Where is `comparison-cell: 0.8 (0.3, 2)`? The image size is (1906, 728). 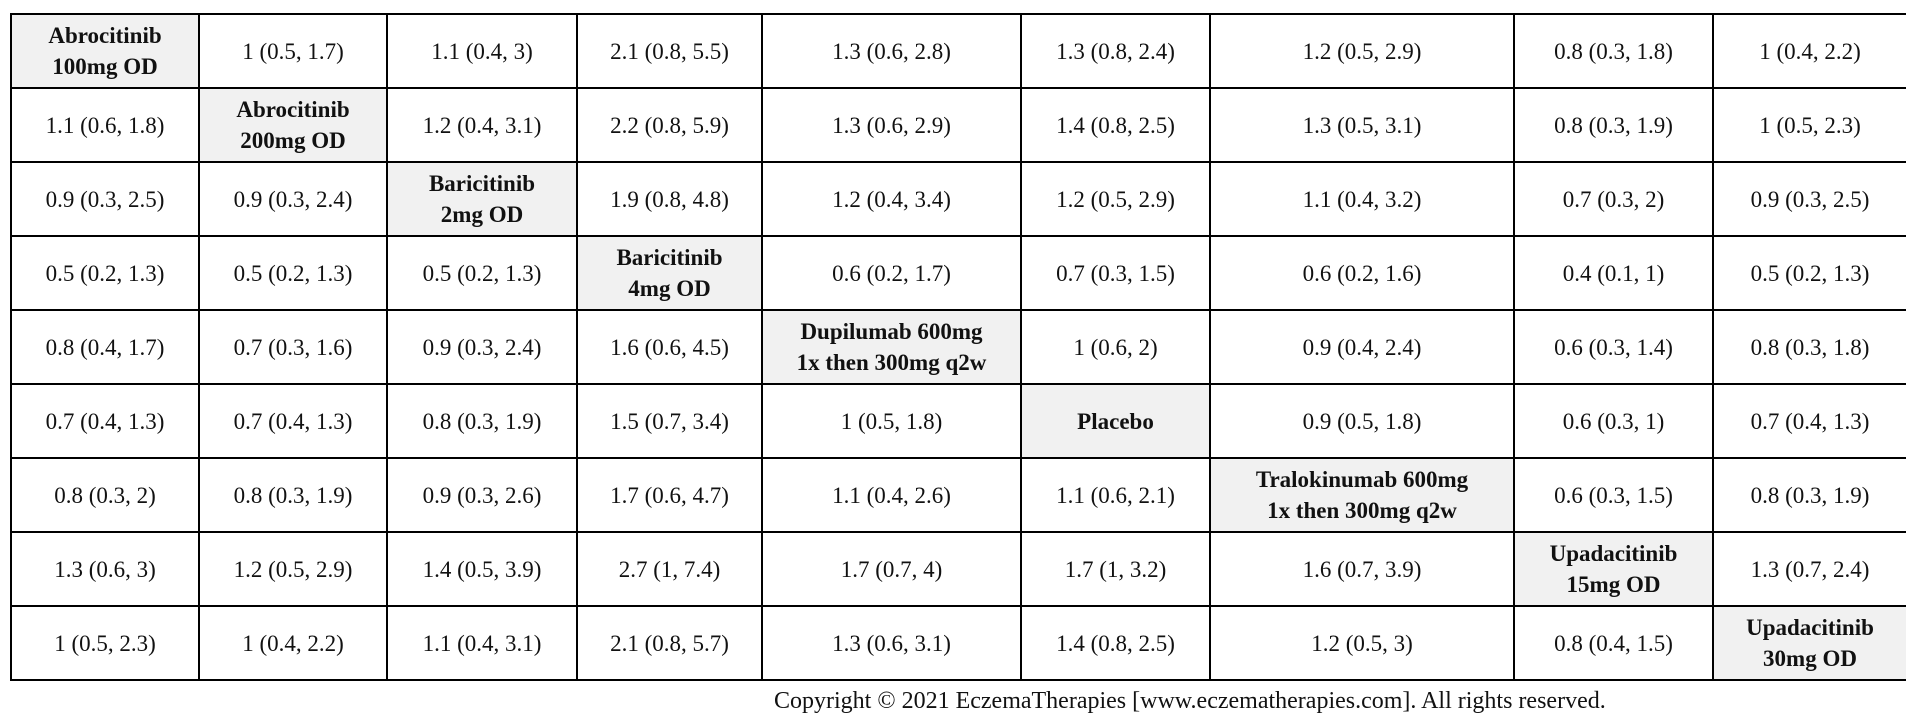 comparison-cell: 0.8 (0.3, 2) is located at coordinates (105, 495).